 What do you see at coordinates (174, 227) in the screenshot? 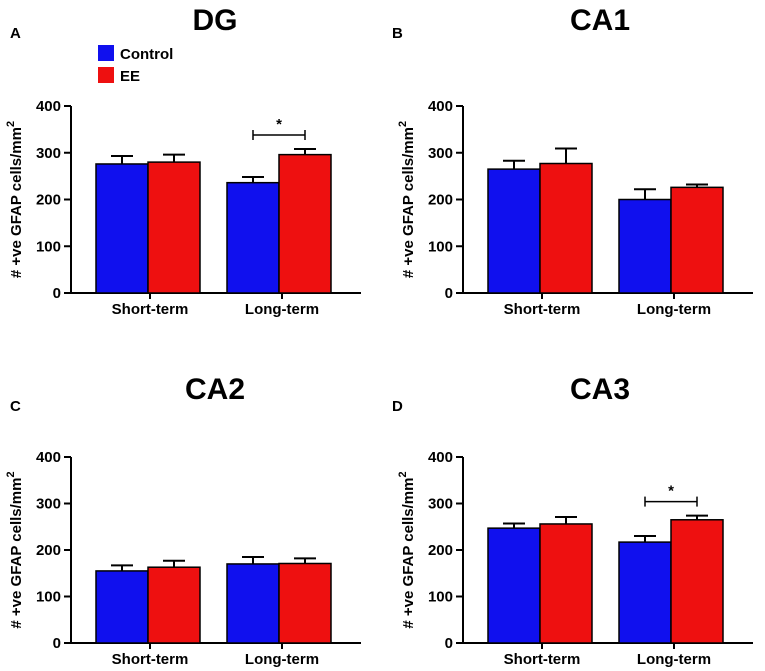
I see `panel-a-bar-ee-short-term` at bounding box center [174, 227].